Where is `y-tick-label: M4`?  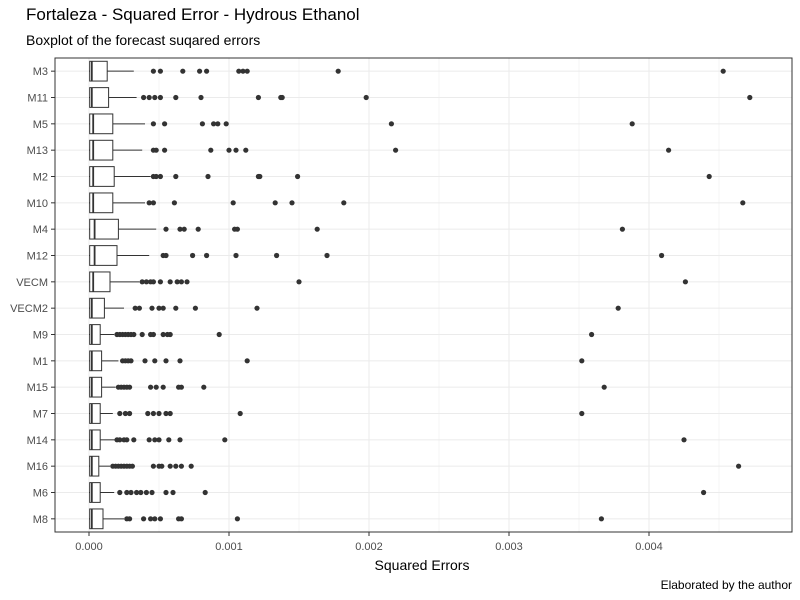 y-tick-label: M4 is located at coordinates (40, 230).